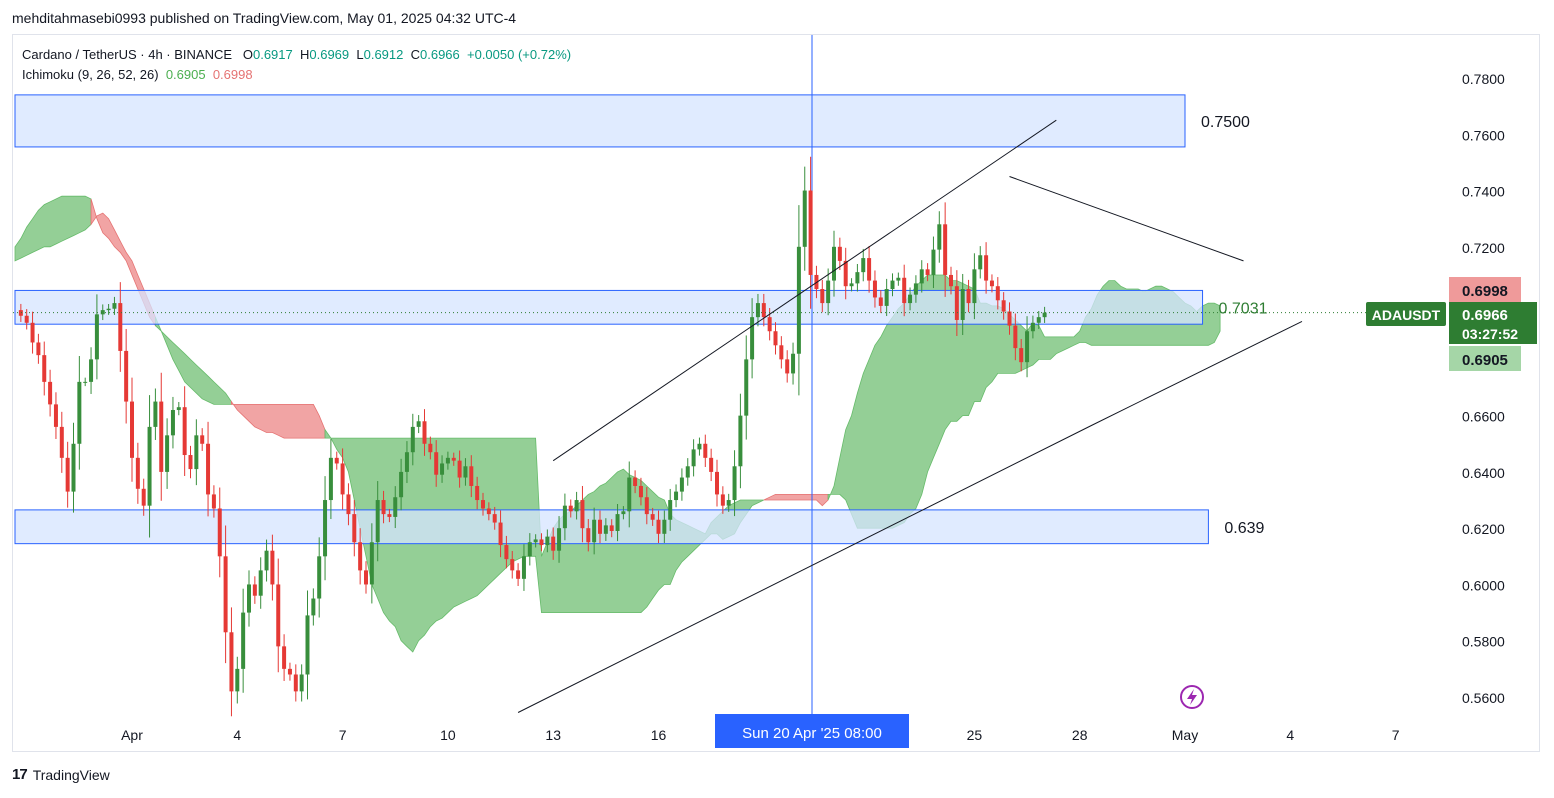 This screenshot has width=1554, height=798. Describe the element at coordinates (1243, 308) in the screenshot. I see `zone-label-1: 0.7031` at that location.